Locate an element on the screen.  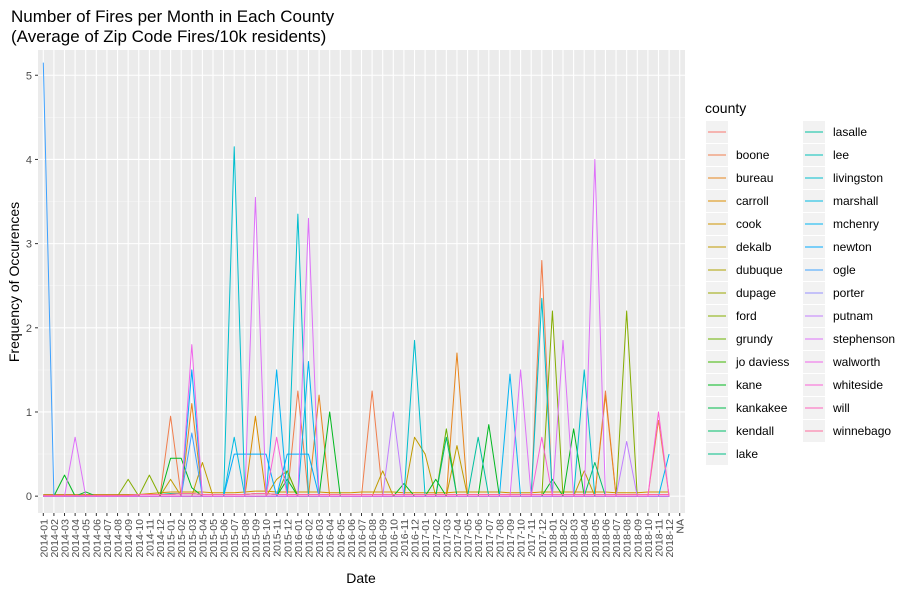
x-tick-label: 2016-07 is located at coordinates (363, 538).